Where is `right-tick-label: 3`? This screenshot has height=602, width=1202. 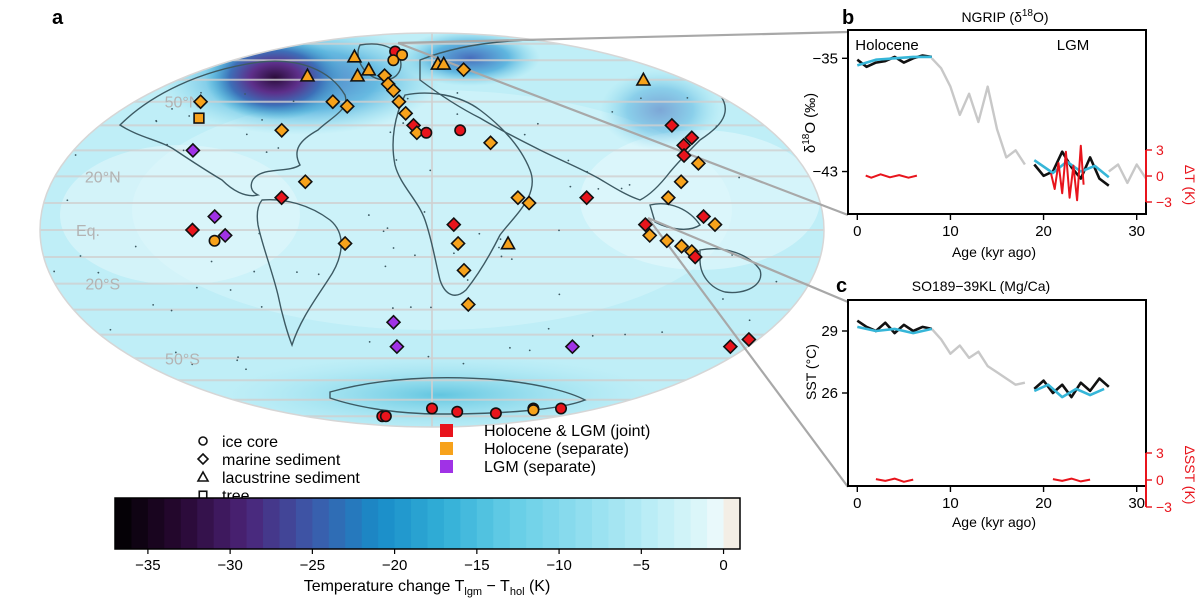
right-tick-label: 3 is located at coordinates (1160, 453).